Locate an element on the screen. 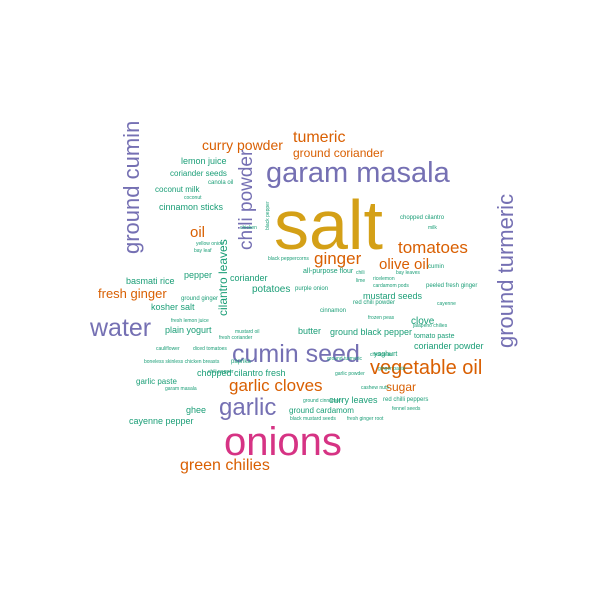  word-plain-yogurt: plain yogurt is located at coordinates (188, 330).